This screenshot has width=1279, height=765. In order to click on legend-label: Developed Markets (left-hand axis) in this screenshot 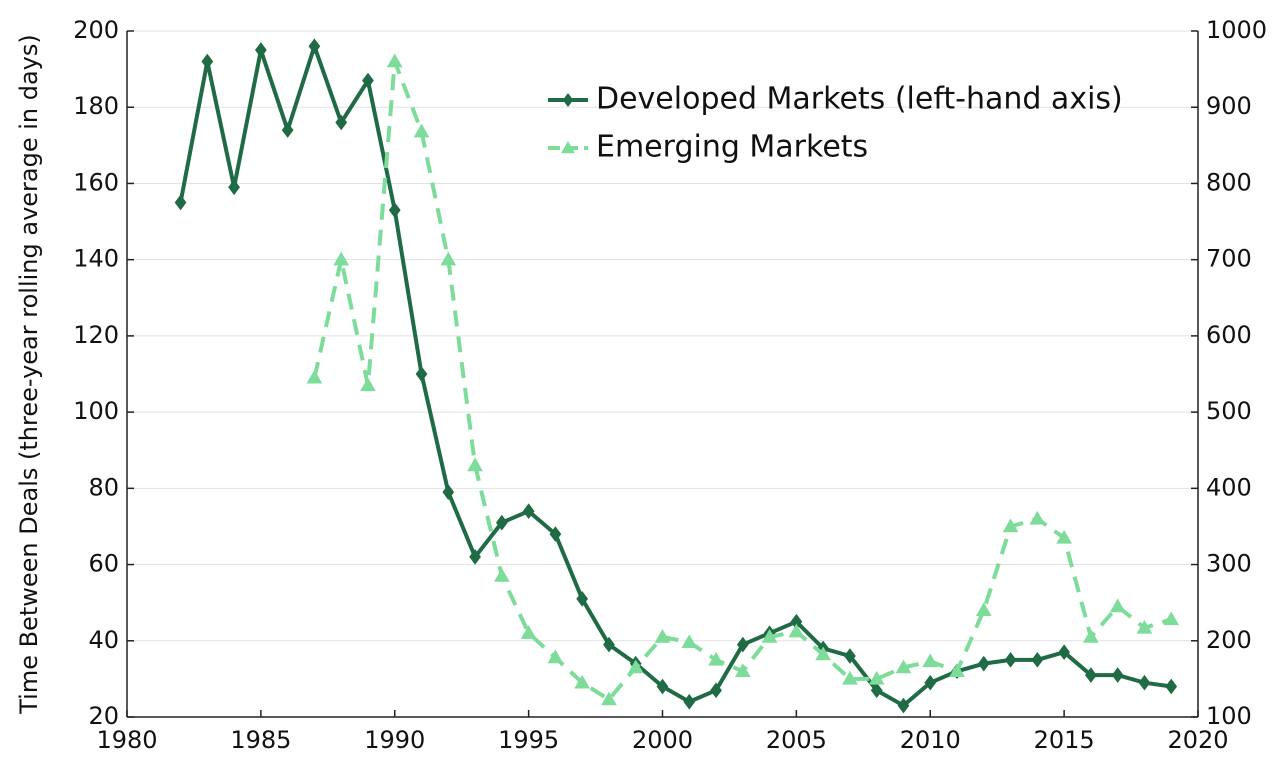, I will do `click(859, 99)`.